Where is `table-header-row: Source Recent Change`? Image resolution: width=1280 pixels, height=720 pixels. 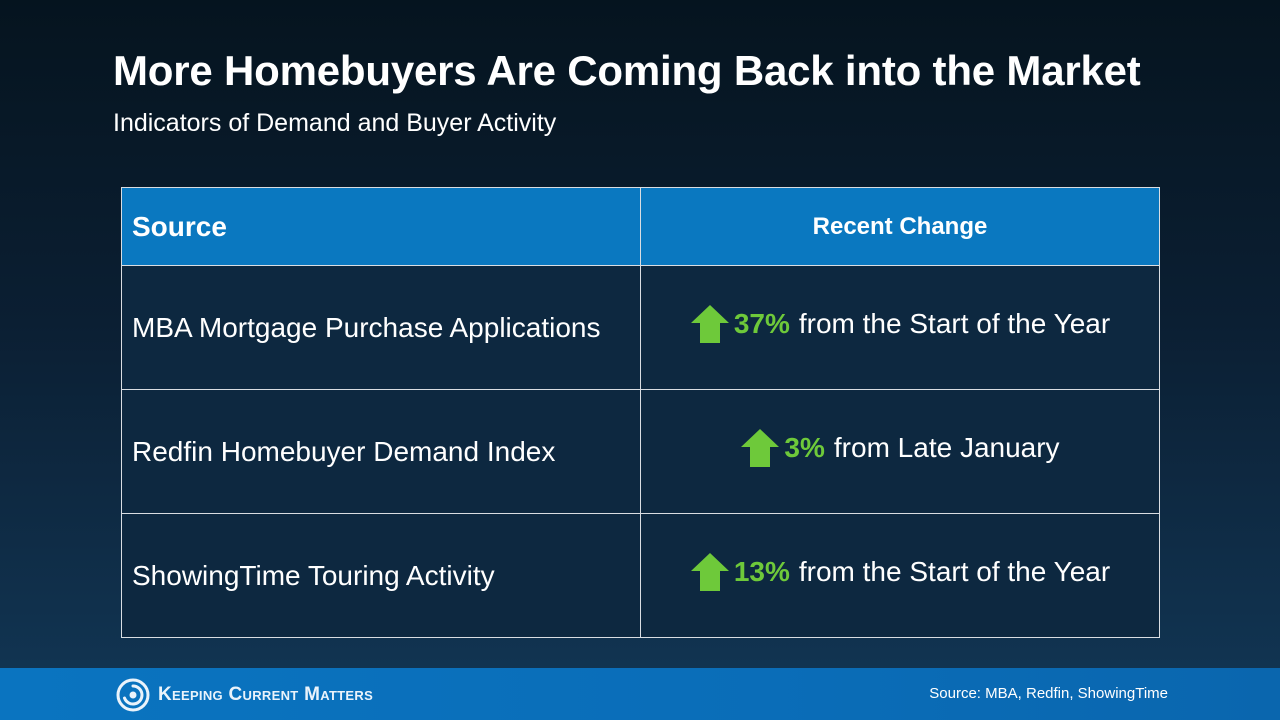
table-header-row: Source Recent Change is located at coordinates (640, 226).